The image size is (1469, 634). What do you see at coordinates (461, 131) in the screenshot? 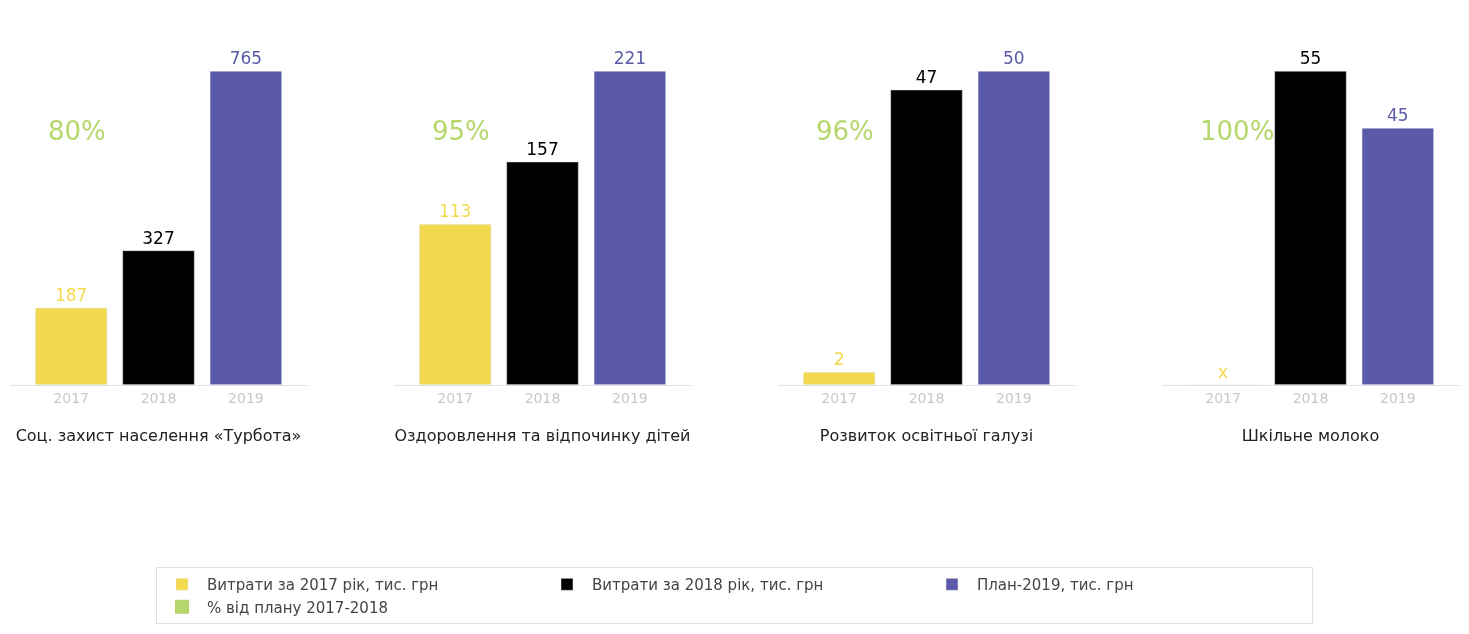
I see `annotation: 95%` at bounding box center [461, 131].